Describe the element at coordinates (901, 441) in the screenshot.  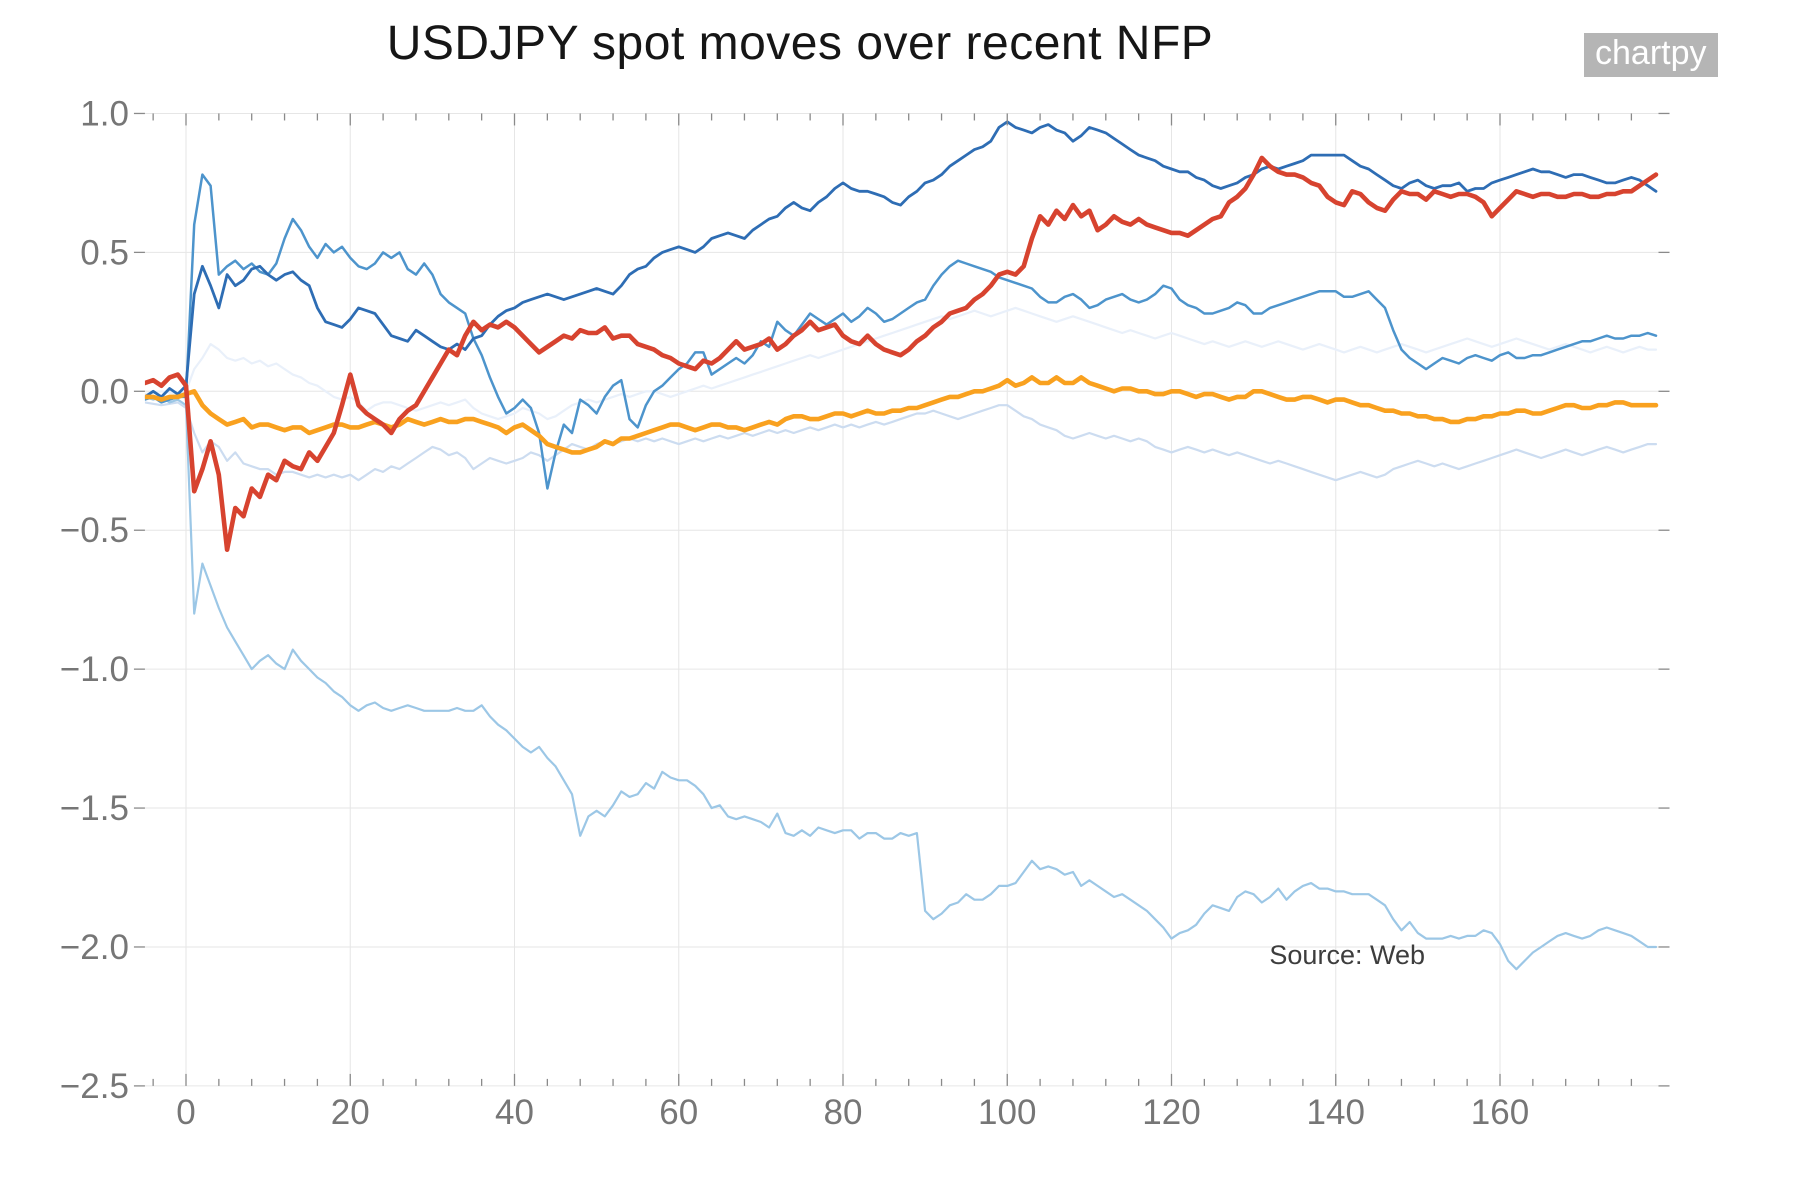
I see `series-nfp-pale-blue` at that location.